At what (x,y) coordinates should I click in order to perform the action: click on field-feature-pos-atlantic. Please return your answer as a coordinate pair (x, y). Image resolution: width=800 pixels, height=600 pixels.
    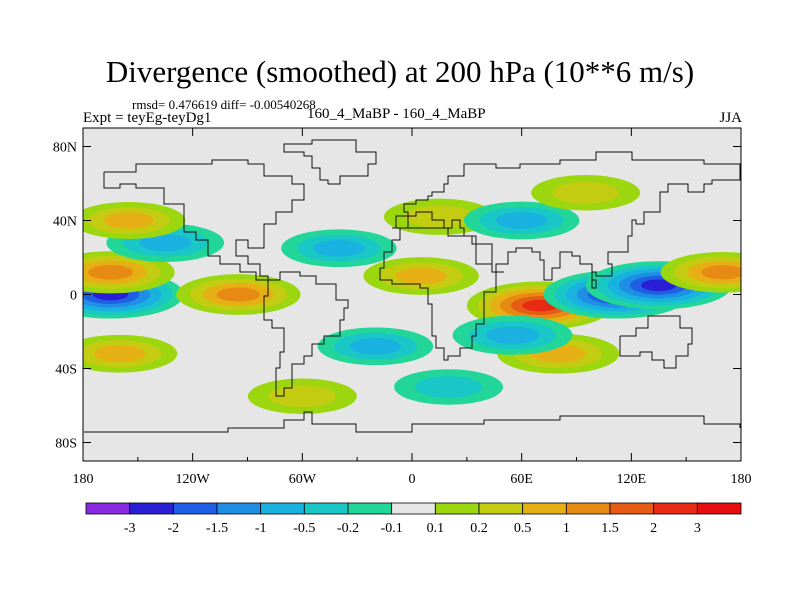
    Looking at the image, I should click on (238, 294).